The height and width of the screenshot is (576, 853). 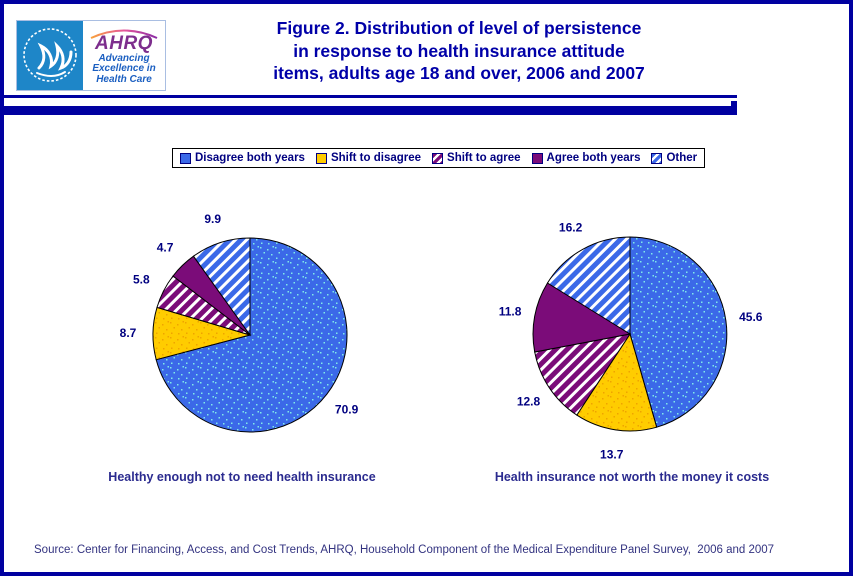 I want to click on legend-swatch-stripes-blue, so click(x=657, y=158).